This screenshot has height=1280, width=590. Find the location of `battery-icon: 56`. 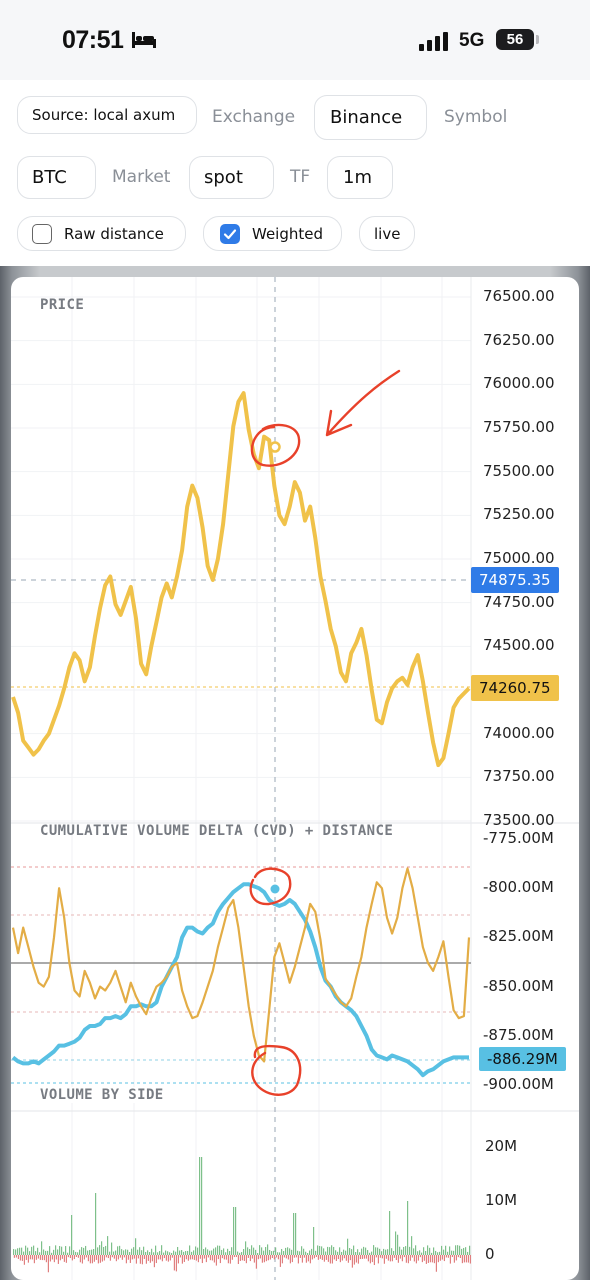

battery-icon: 56 is located at coordinates (515, 39).